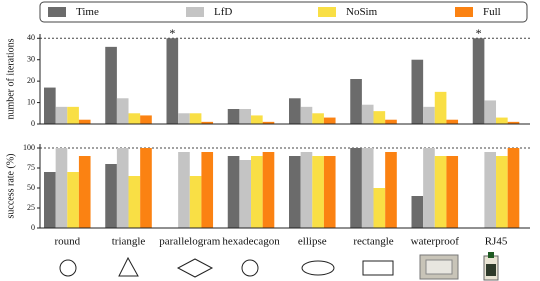  What do you see at coordinates (31, 167) in the screenshot?
I see `y-tick-label: 75` at bounding box center [31, 167].